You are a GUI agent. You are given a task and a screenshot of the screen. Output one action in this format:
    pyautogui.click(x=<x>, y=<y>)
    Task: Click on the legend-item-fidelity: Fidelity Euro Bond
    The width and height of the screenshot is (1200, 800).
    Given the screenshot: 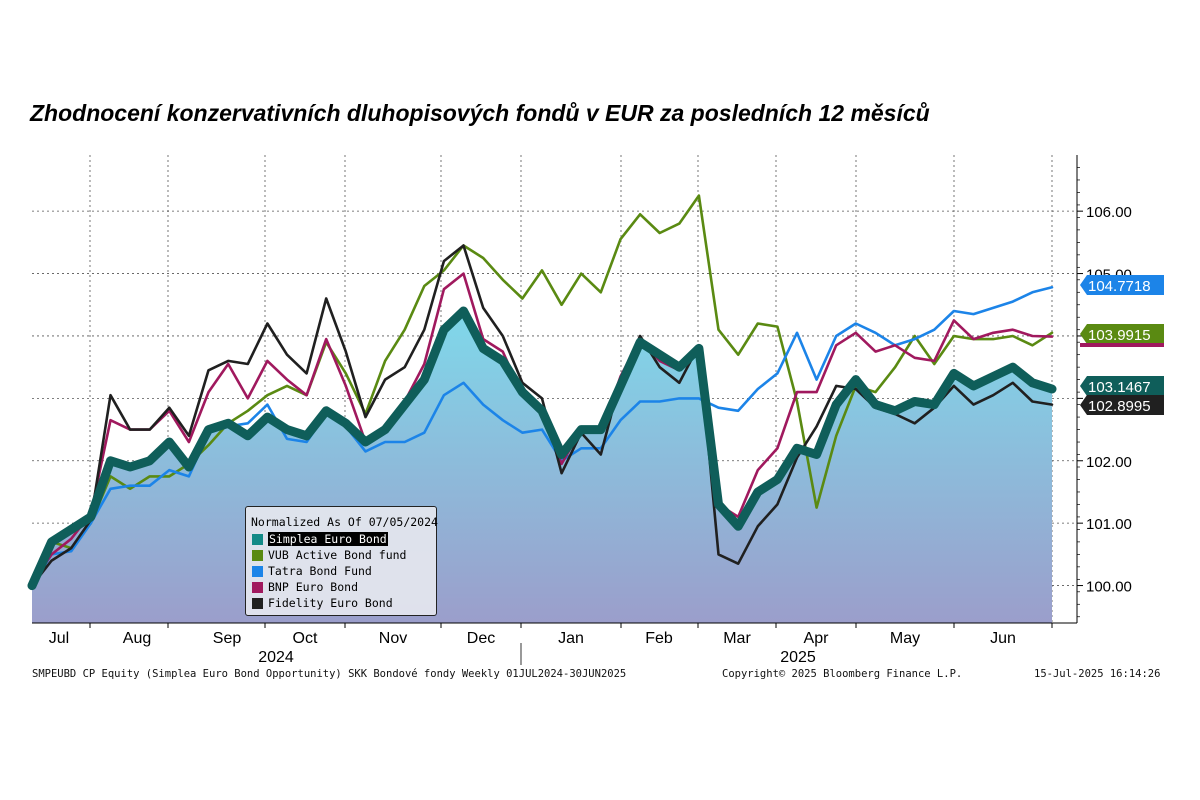 What is the action you would take?
    pyautogui.click(x=344, y=603)
    